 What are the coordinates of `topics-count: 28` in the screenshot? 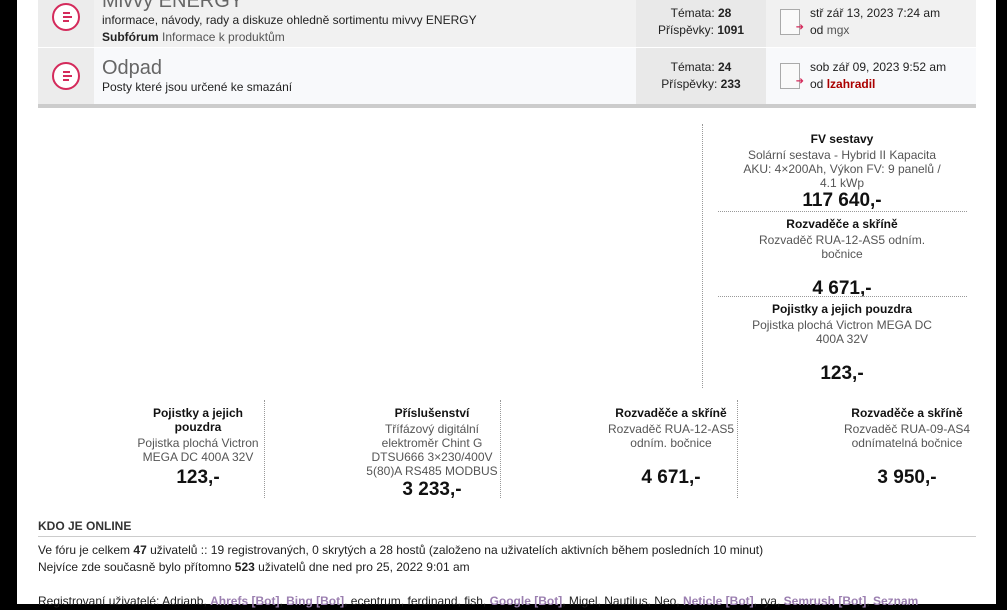 It's located at (725, 12).